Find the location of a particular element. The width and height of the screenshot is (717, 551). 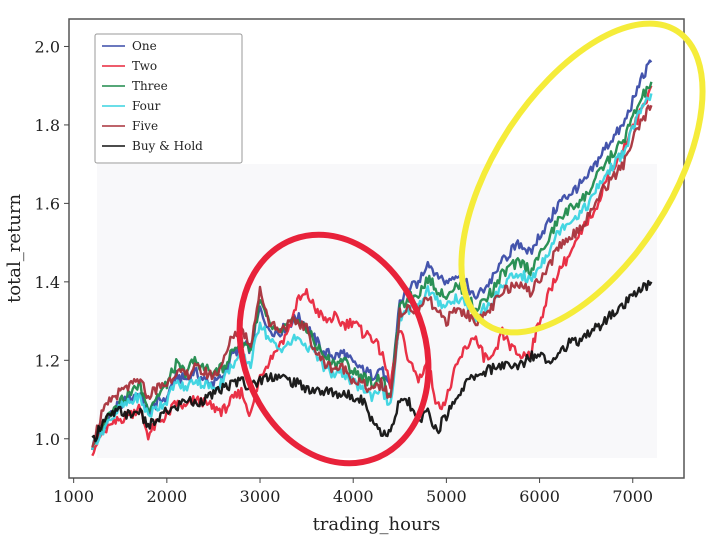

legend-label: Five is located at coordinates (145, 126).